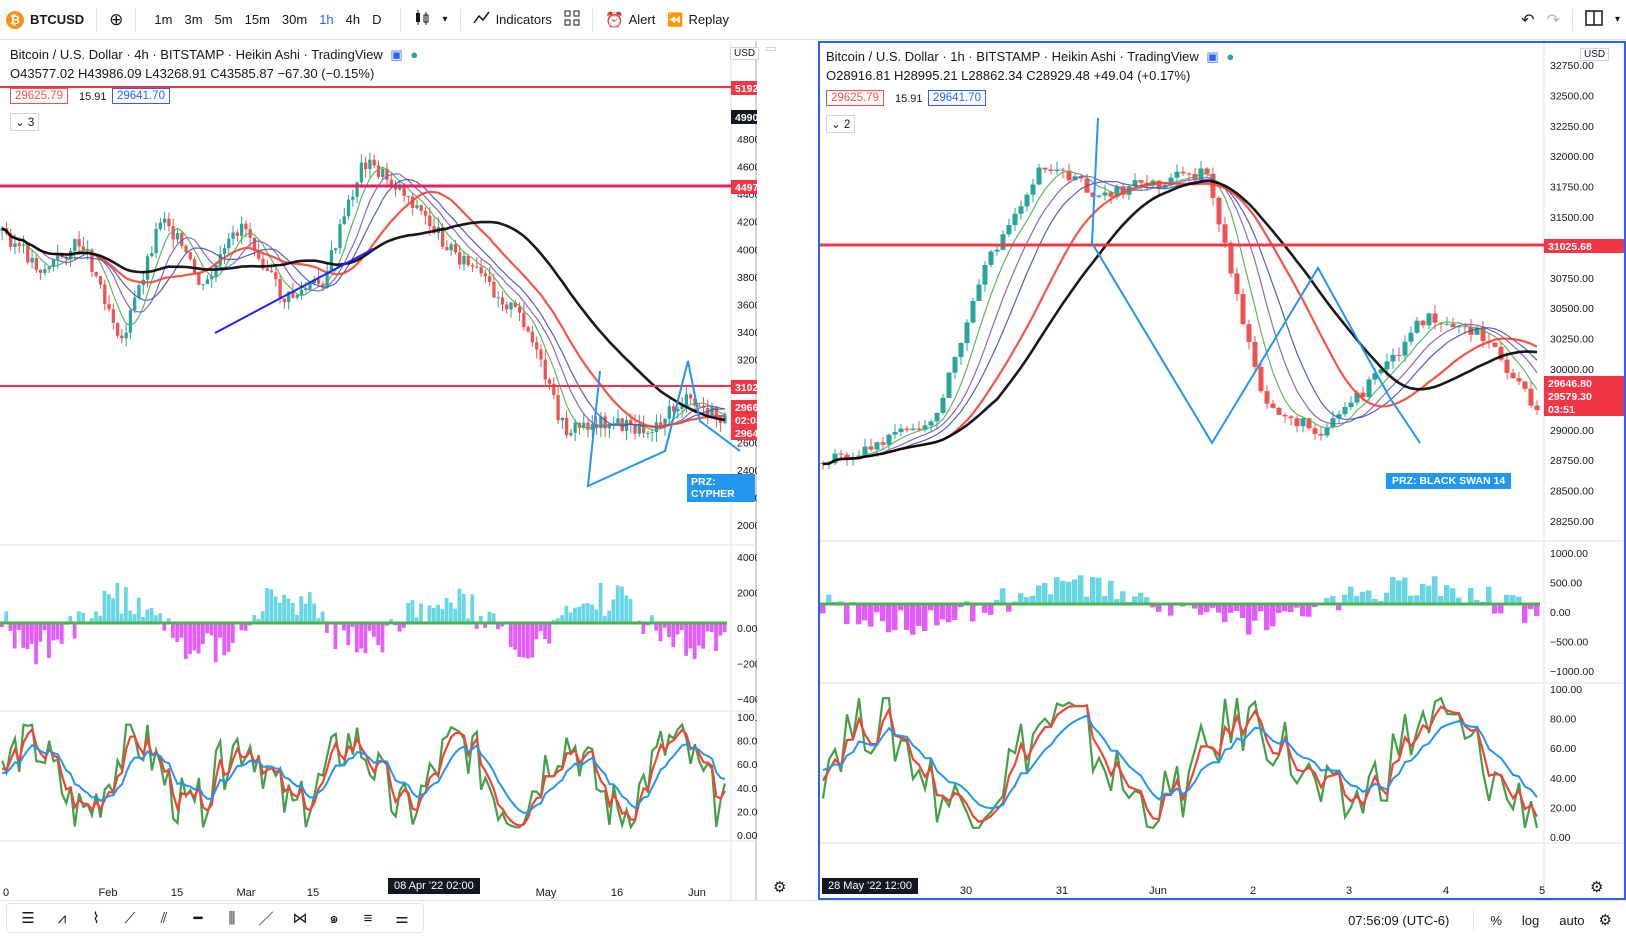  I want to click on right-buy-button: 29641.70, so click(957, 98).